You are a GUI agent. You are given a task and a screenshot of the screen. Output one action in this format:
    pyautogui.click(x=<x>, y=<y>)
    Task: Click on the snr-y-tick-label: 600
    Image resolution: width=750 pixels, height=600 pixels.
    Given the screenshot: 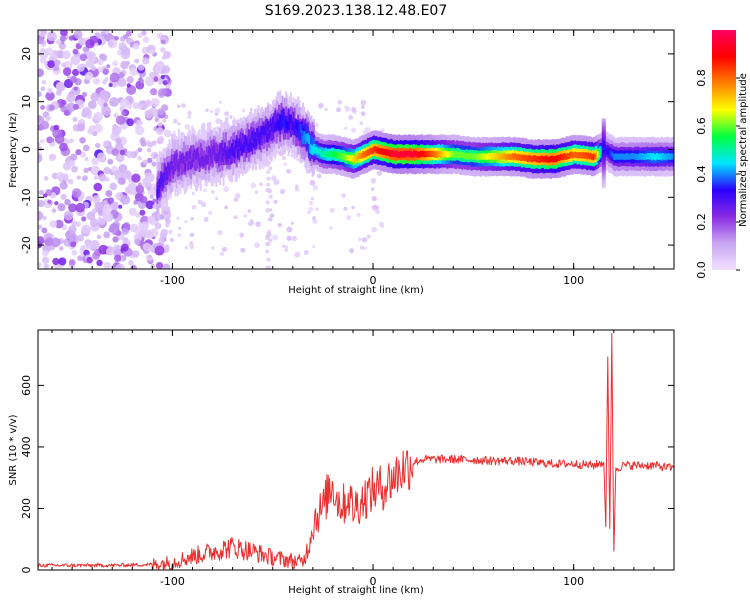 What is the action you would take?
    pyautogui.click(x=26, y=385)
    